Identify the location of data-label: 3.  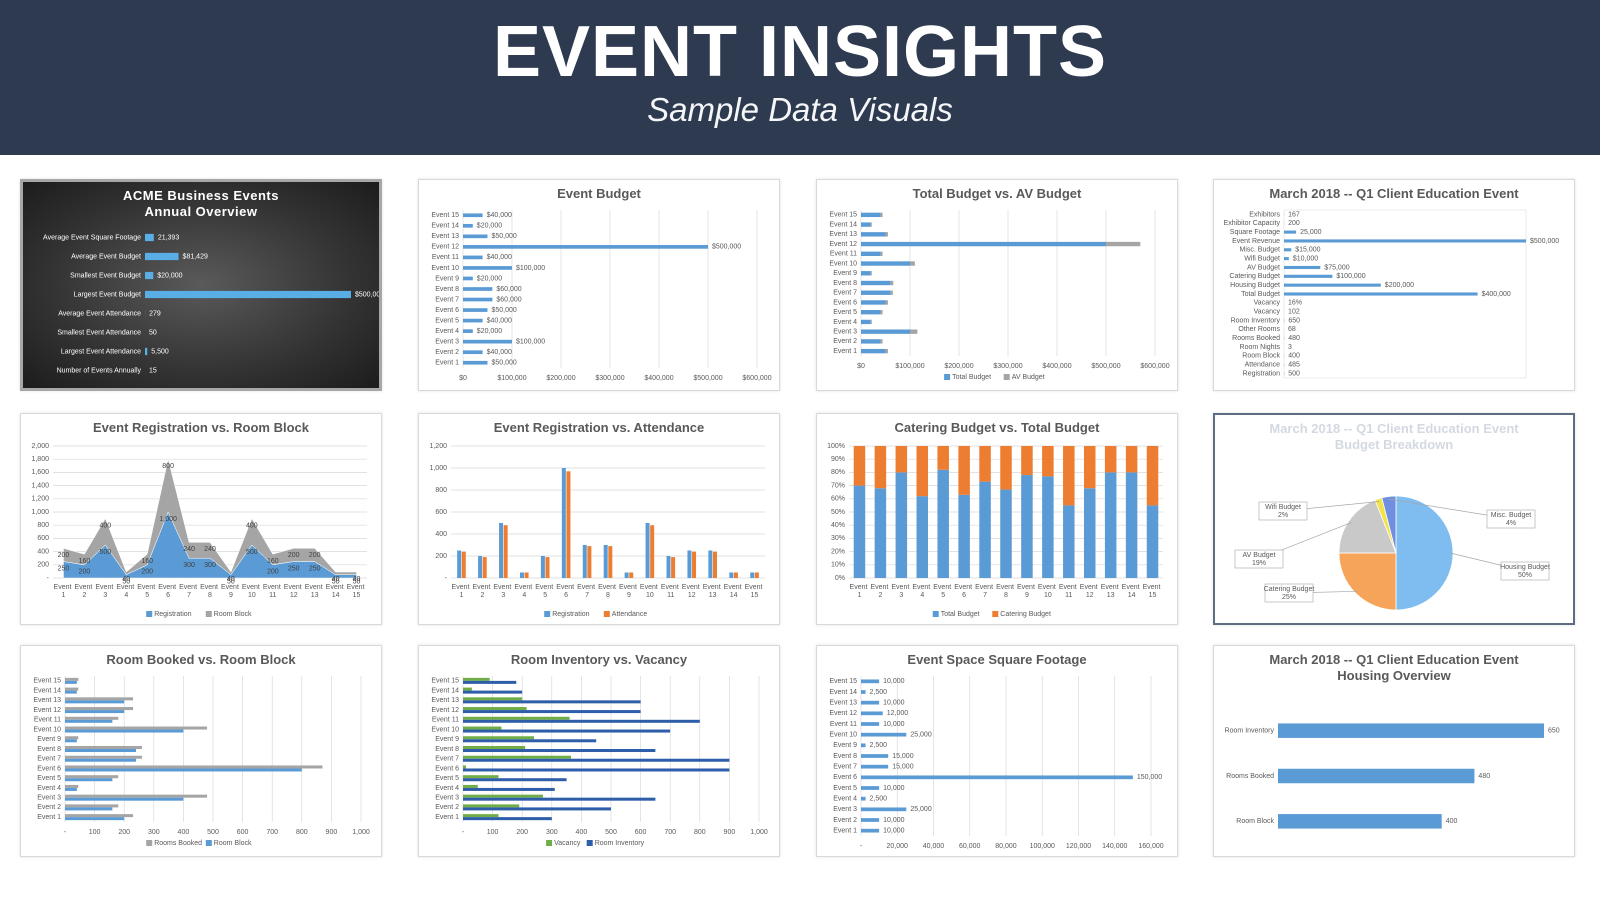
(1290, 347).